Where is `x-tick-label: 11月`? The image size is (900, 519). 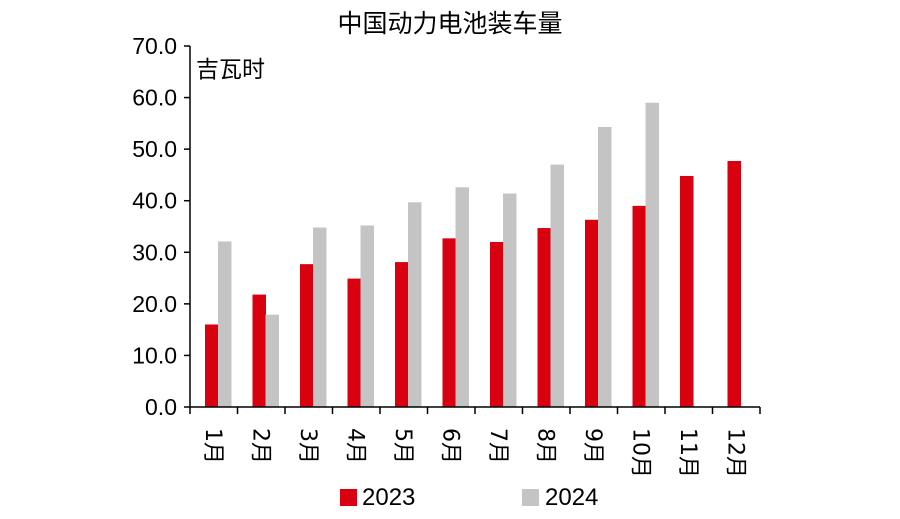
x-tick-label: 11月 is located at coordinates (687, 453).